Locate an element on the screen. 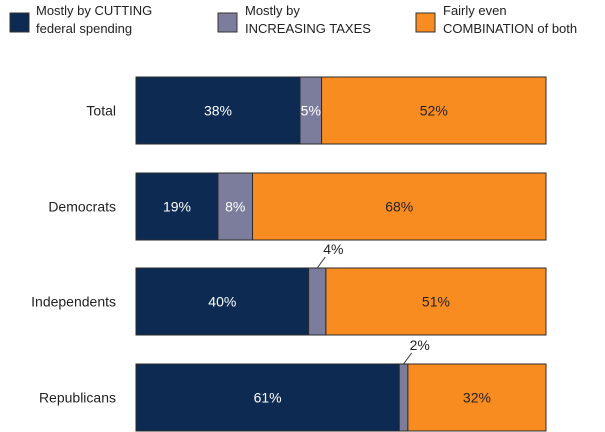  legend-label: INCREASING TAXES is located at coordinates (308, 28).